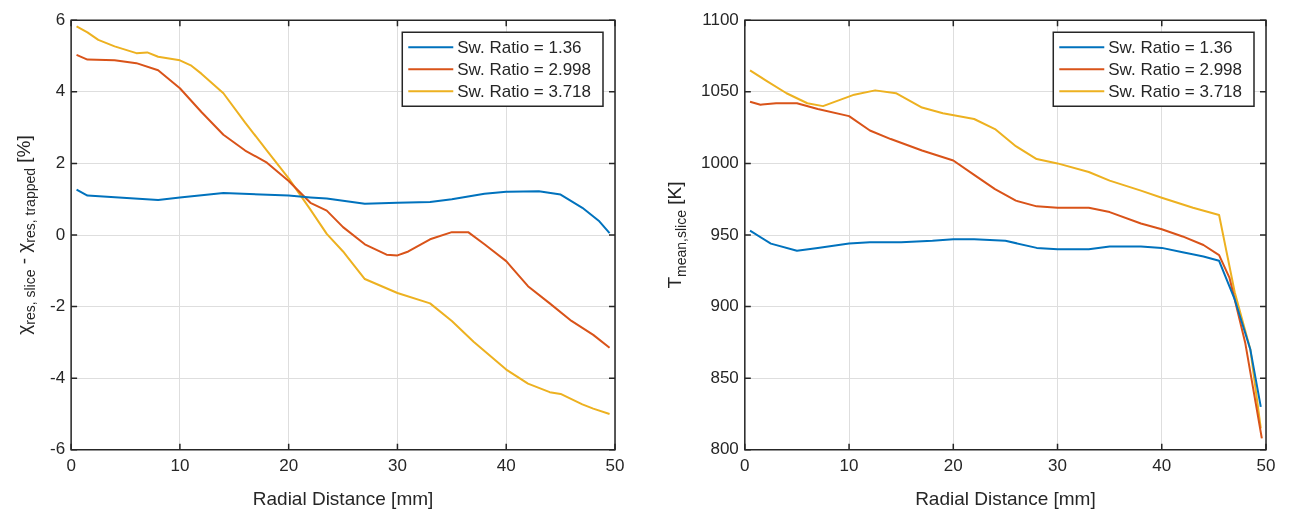  I want to click on y-tick-label: 1100, so click(720, 19).